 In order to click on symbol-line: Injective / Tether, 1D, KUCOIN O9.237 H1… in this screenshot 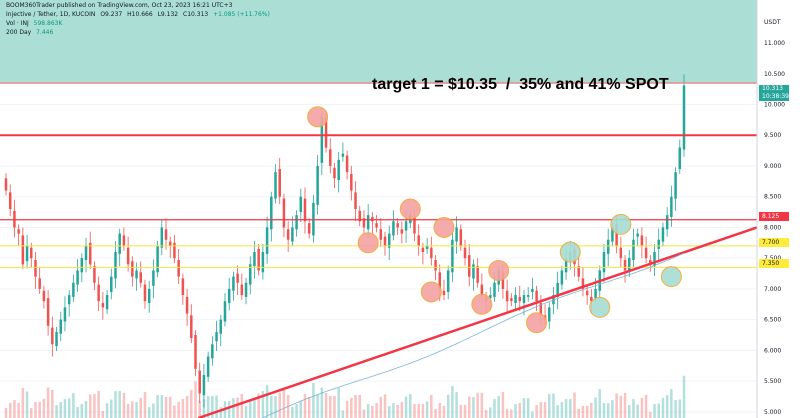, I will do `click(139, 15)`.